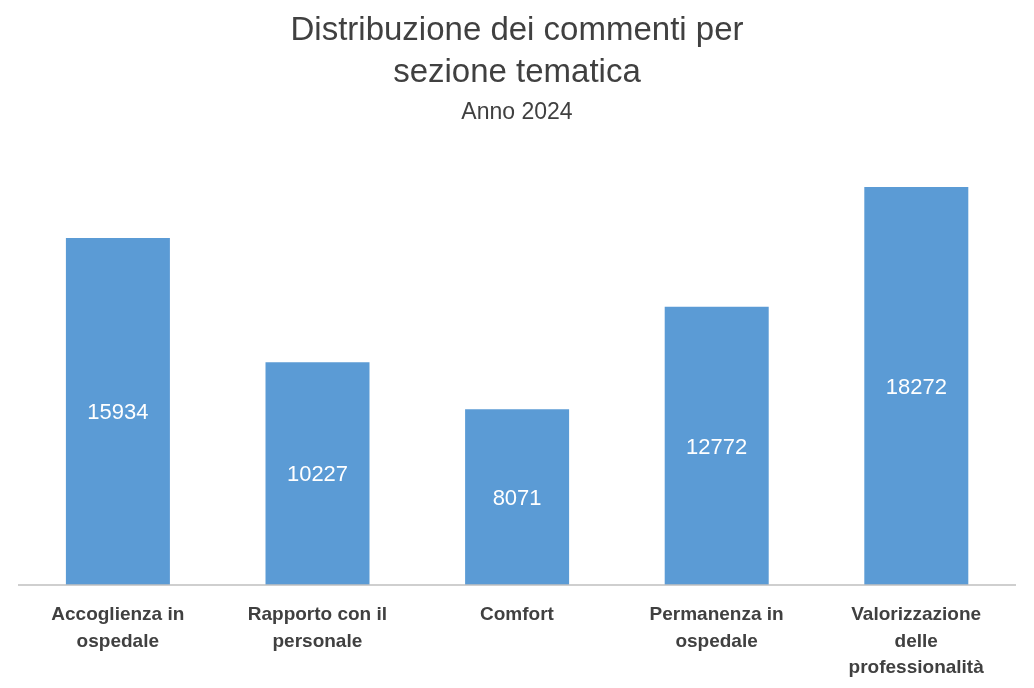 The image size is (1034, 688). Describe the element at coordinates (517, 111) in the screenshot. I see `chart-subtitle: Anno 2024` at that location.